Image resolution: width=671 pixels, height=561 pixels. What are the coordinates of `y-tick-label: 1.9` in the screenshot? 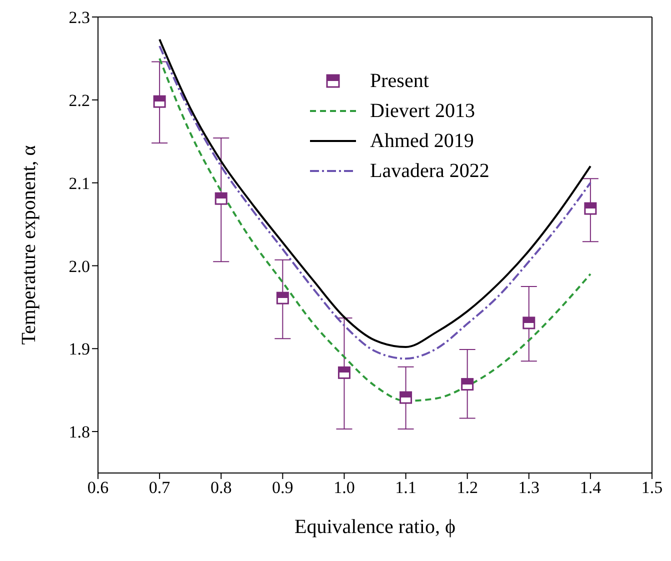 It's located at (79, 349).